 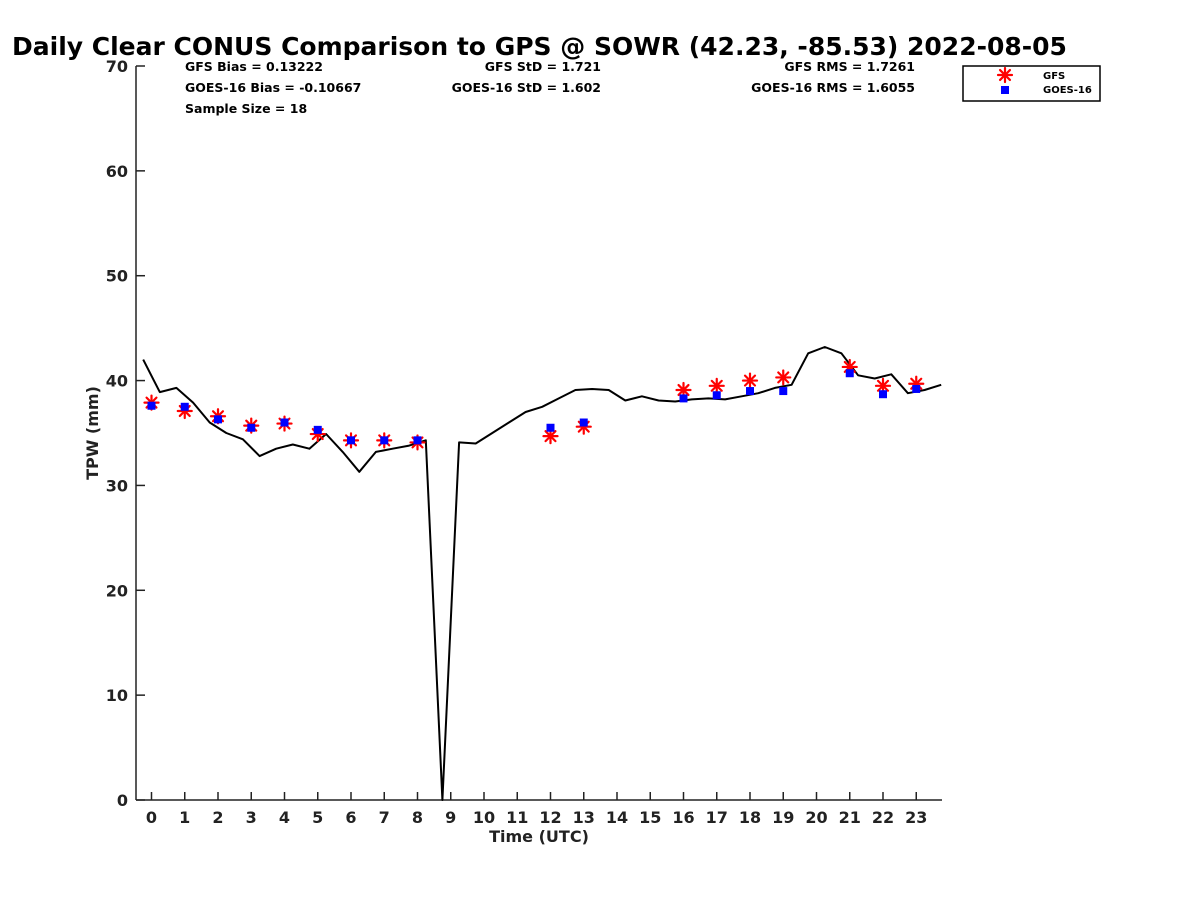 What do you see at coordinates (417, 817) in the screenshot?
I see `x-tick-label: 8` at bounding box center [417, 817].